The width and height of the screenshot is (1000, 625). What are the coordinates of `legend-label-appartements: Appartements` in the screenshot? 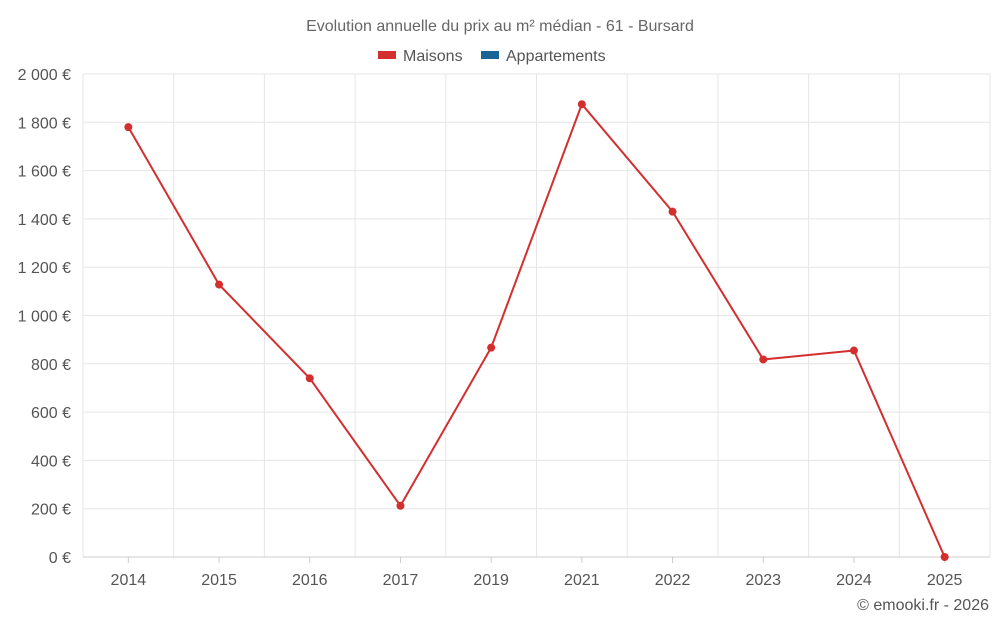 It's located at (556, 56).